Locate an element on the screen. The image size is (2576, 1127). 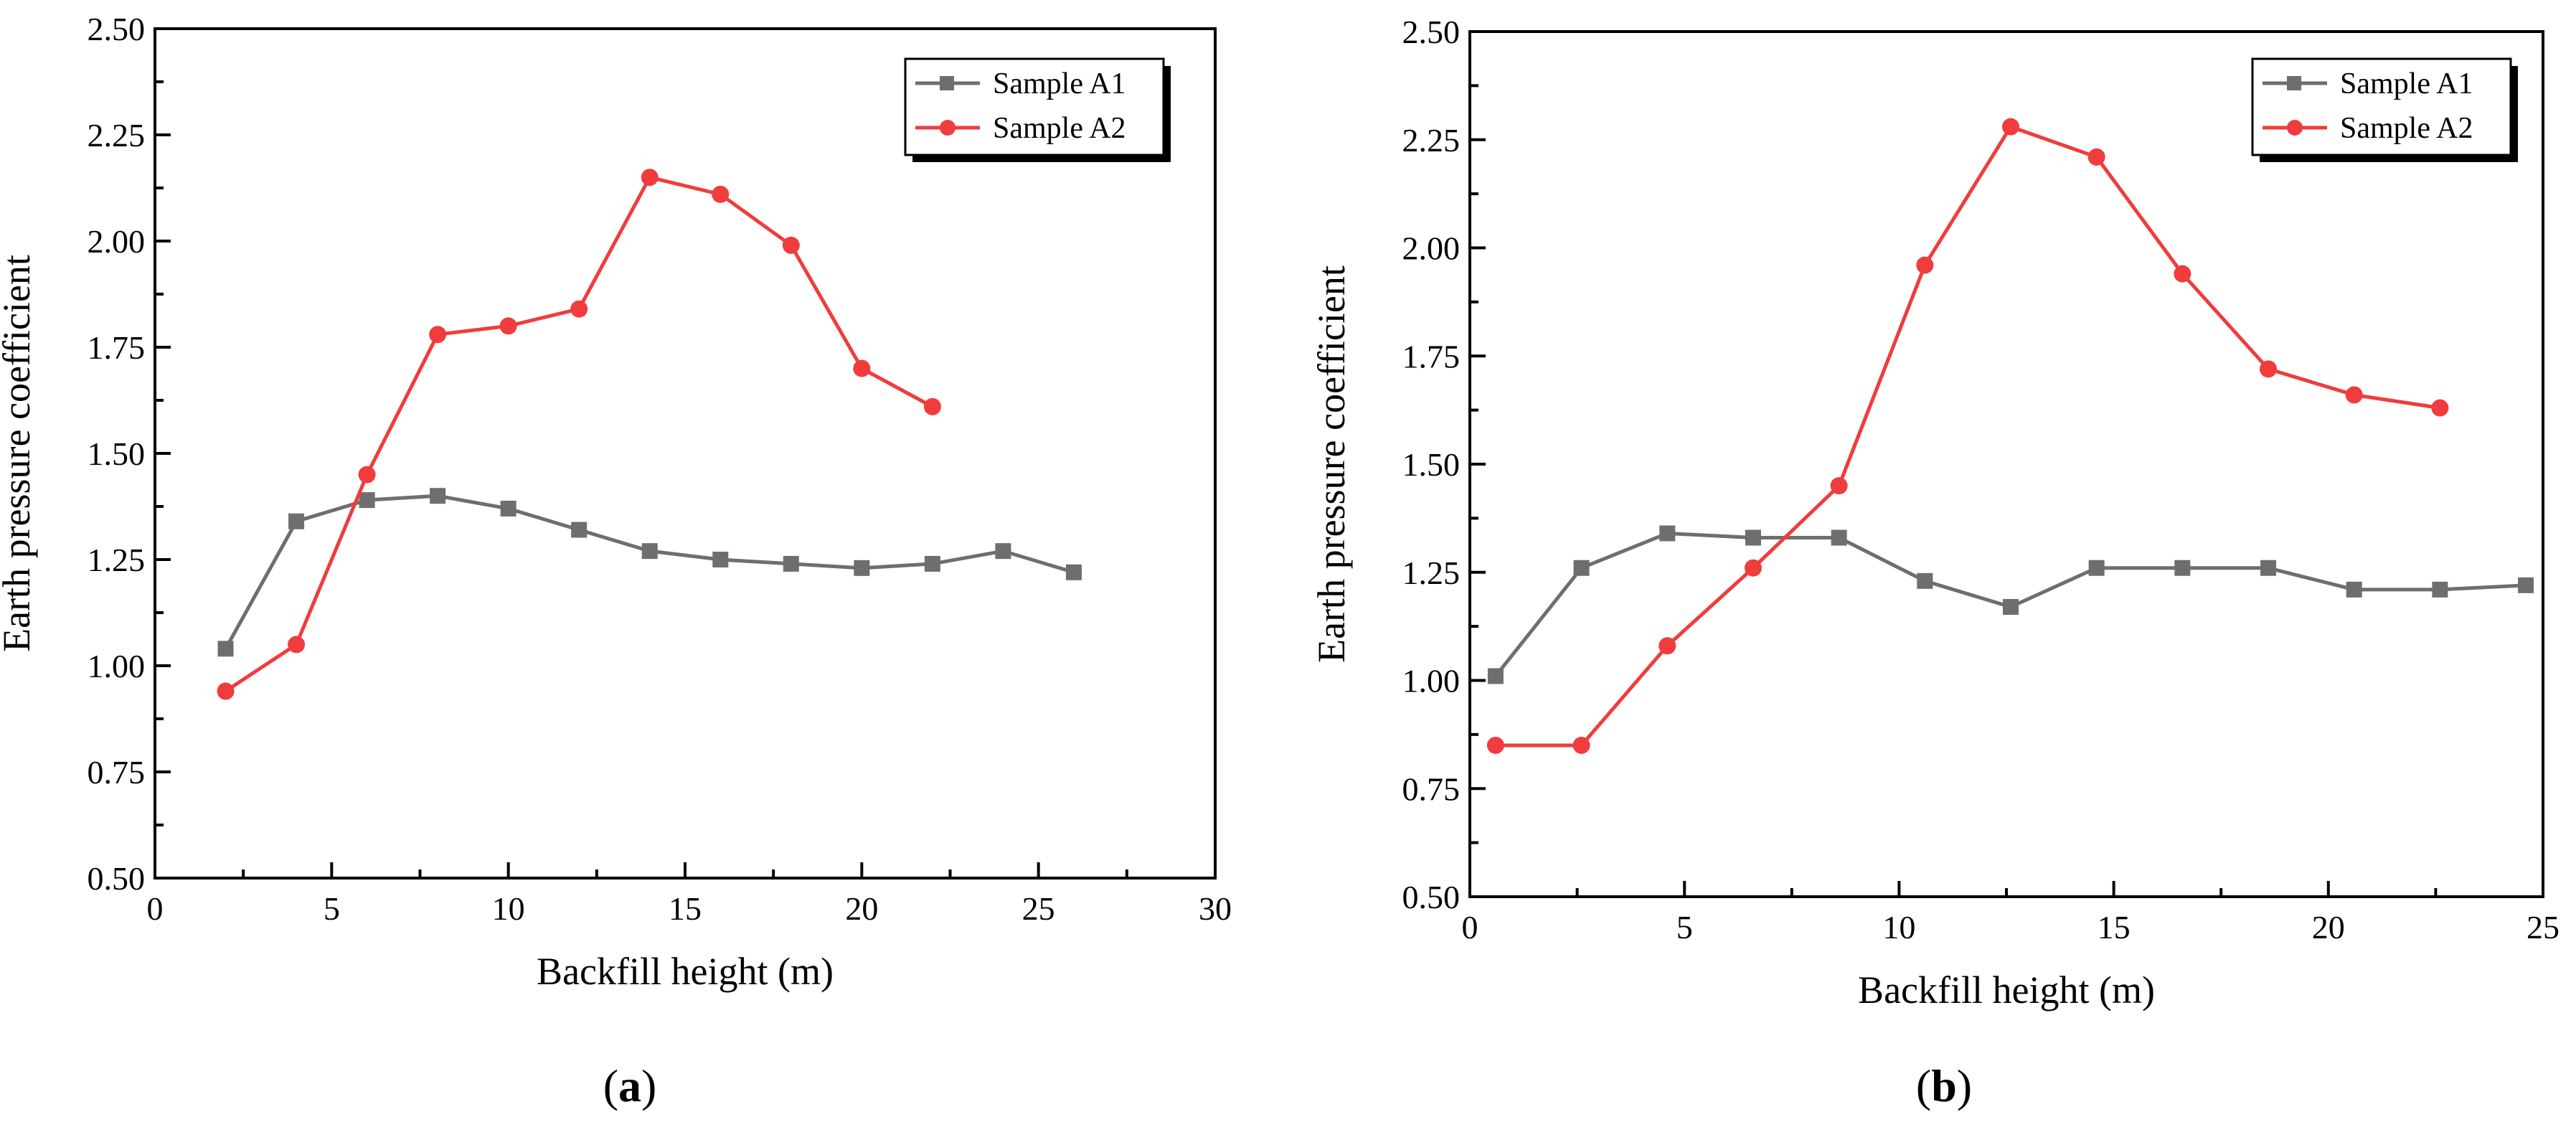
panel-label: (a) is located at coordinates (630, 1085).